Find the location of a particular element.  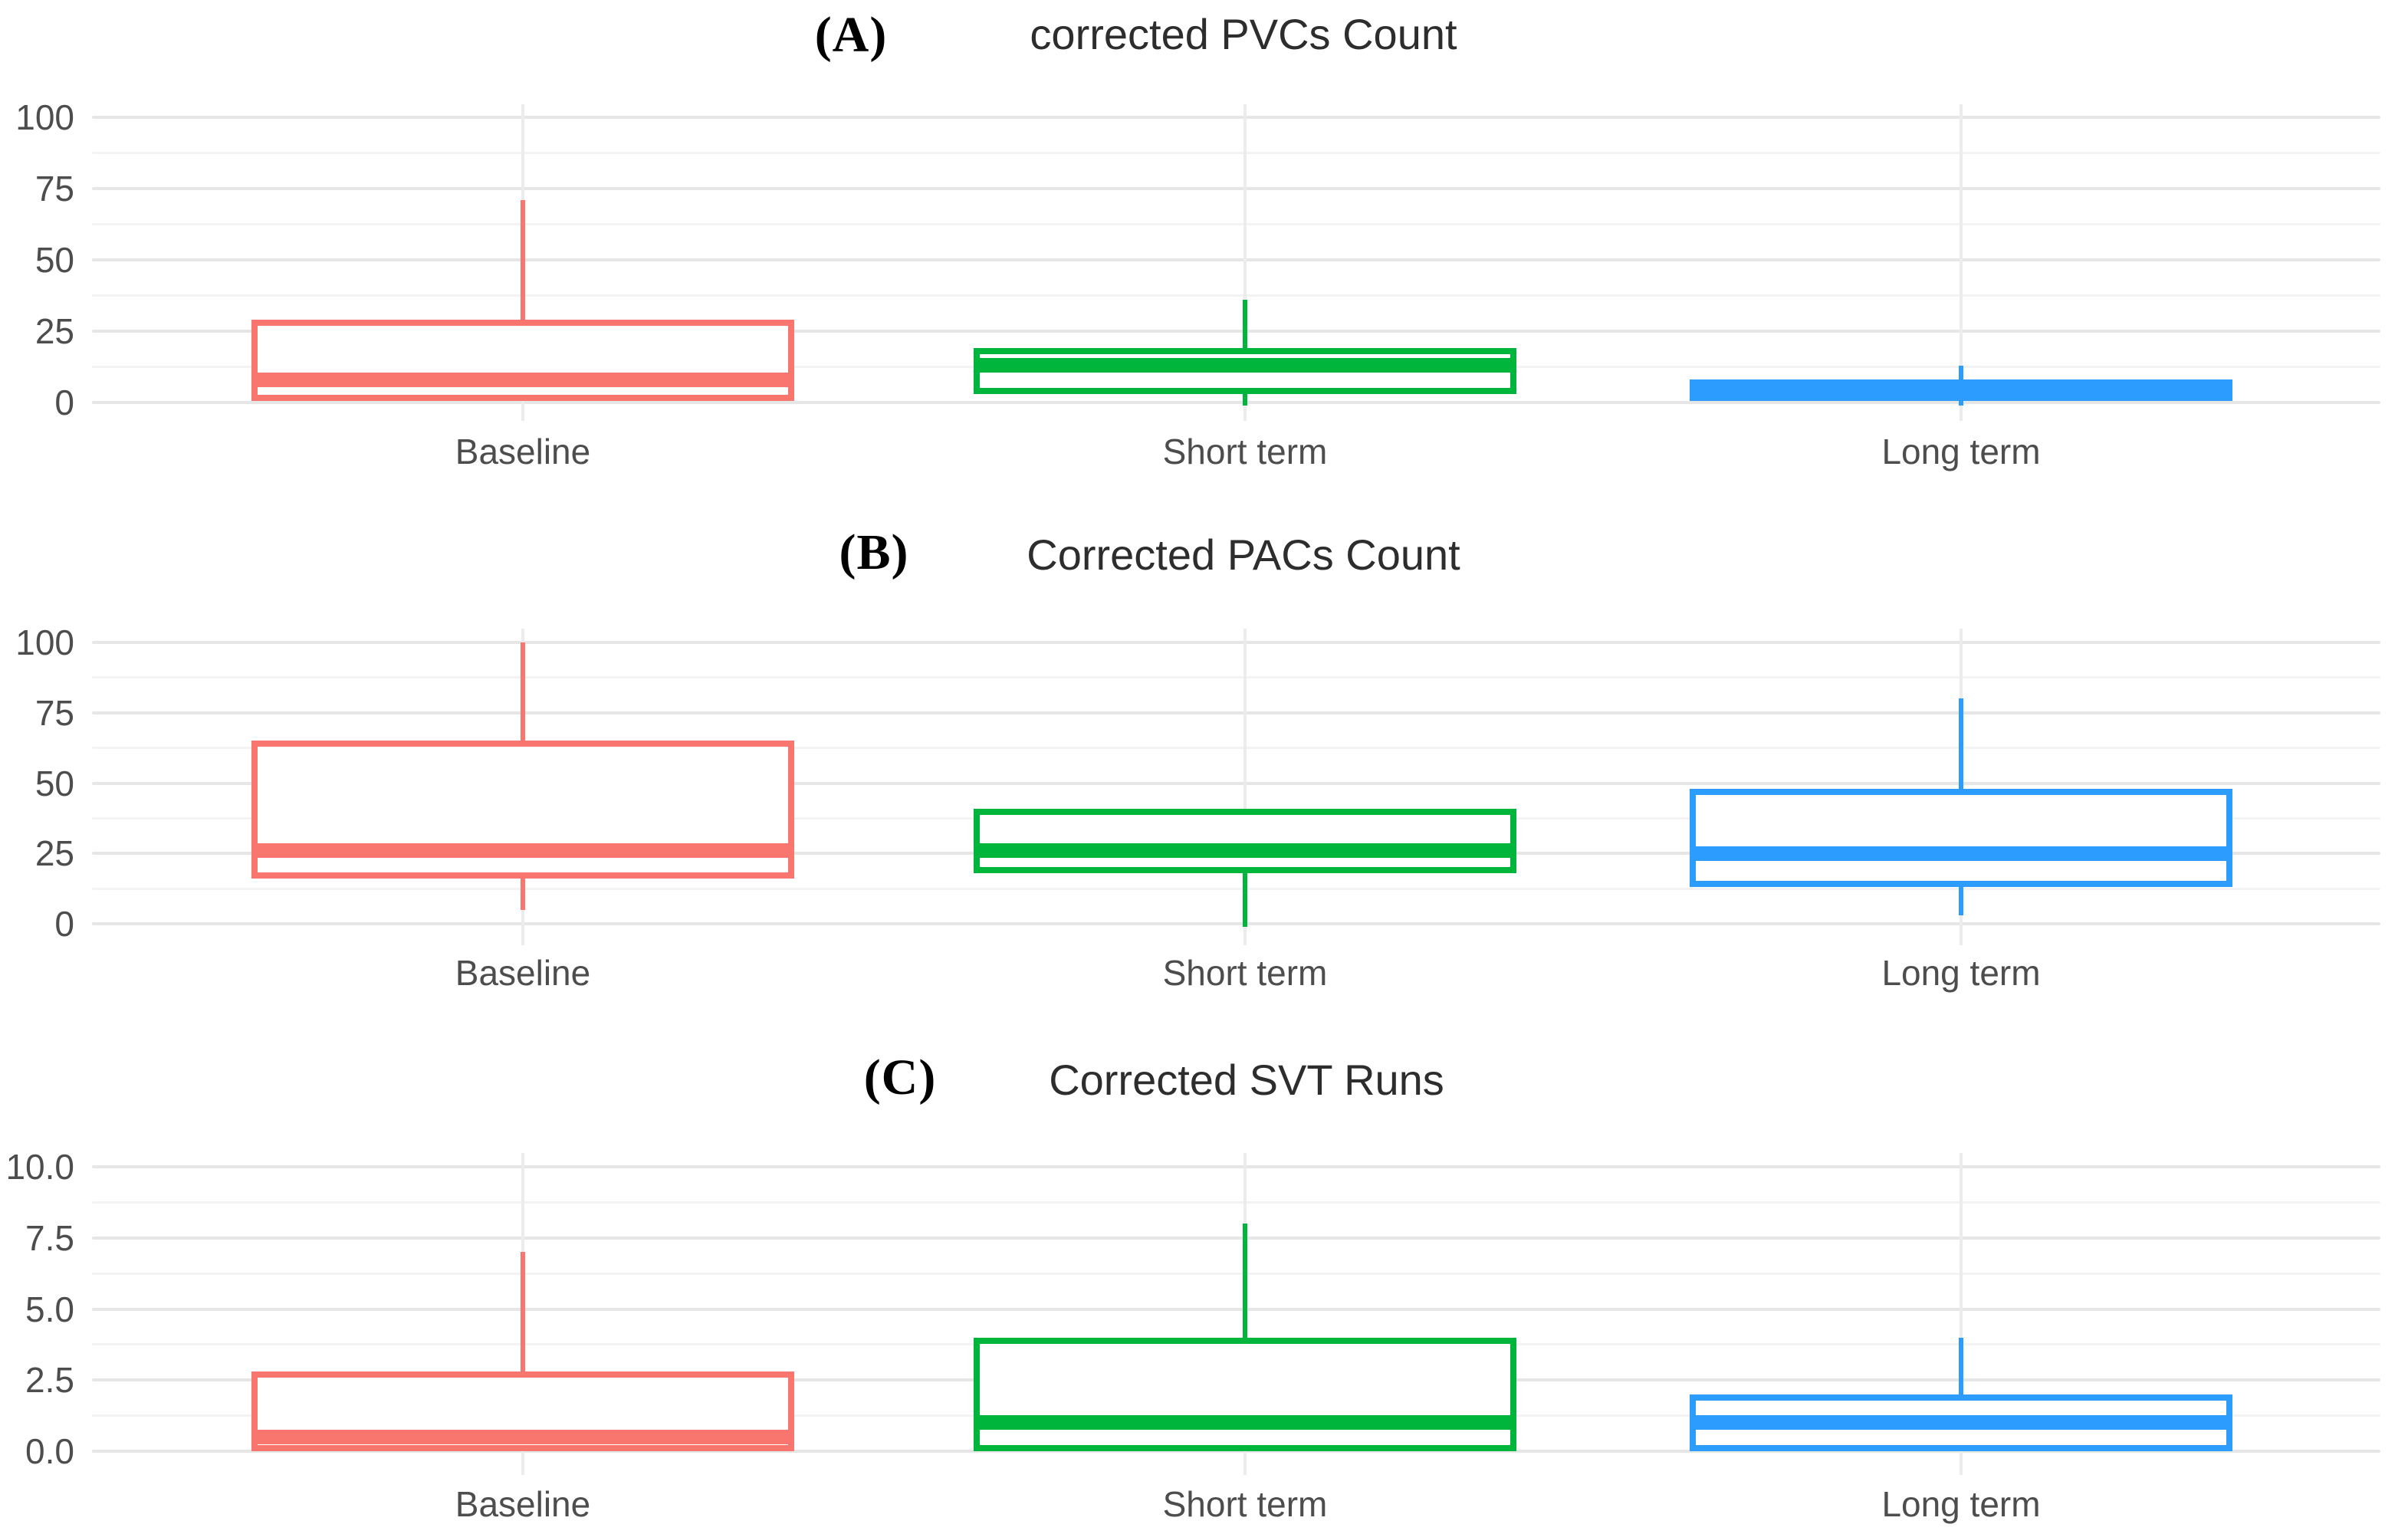

panel-b-title: Corrected PACs Count is located at coordinates (1243, 554).